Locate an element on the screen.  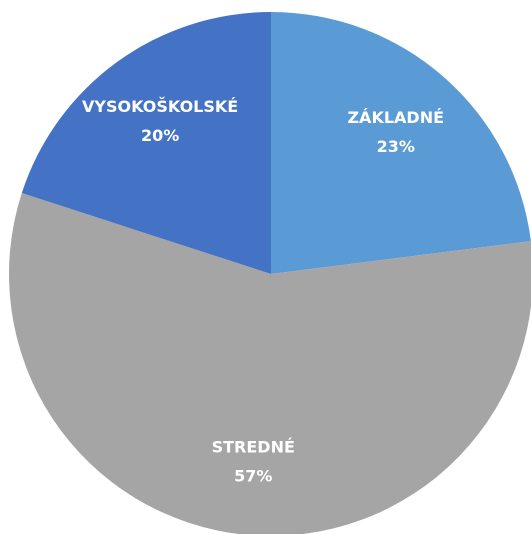
slice-value-label: 23% is located at coordinates (396, 146).